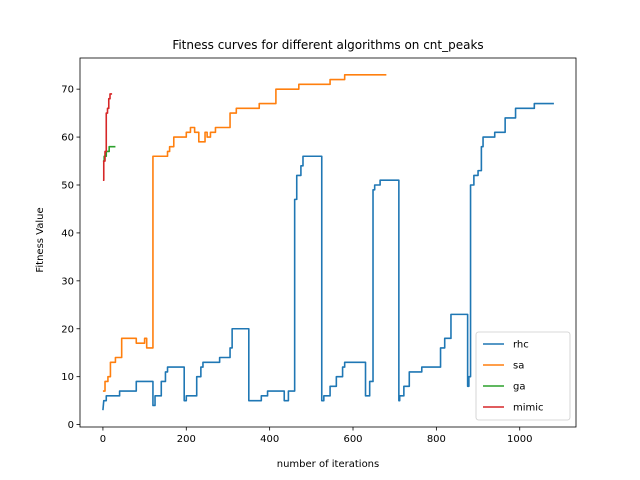 The width and height of the screenshot is (640, 480). I want to click on y-tick-label: 20, so click(67, 329).